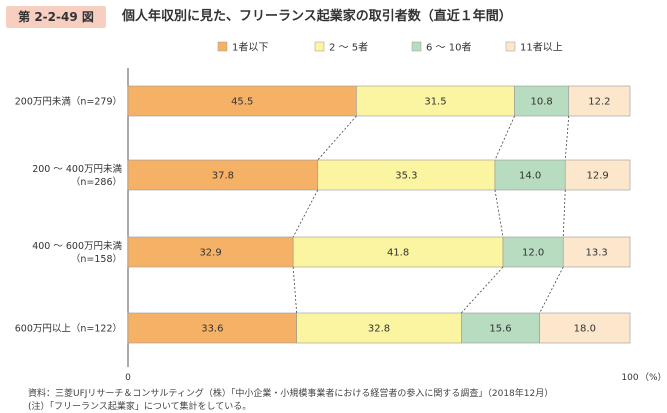 The width and height of the screenshot is (667, 413). I want to click on data-label: 37.8, so click(223, 176).